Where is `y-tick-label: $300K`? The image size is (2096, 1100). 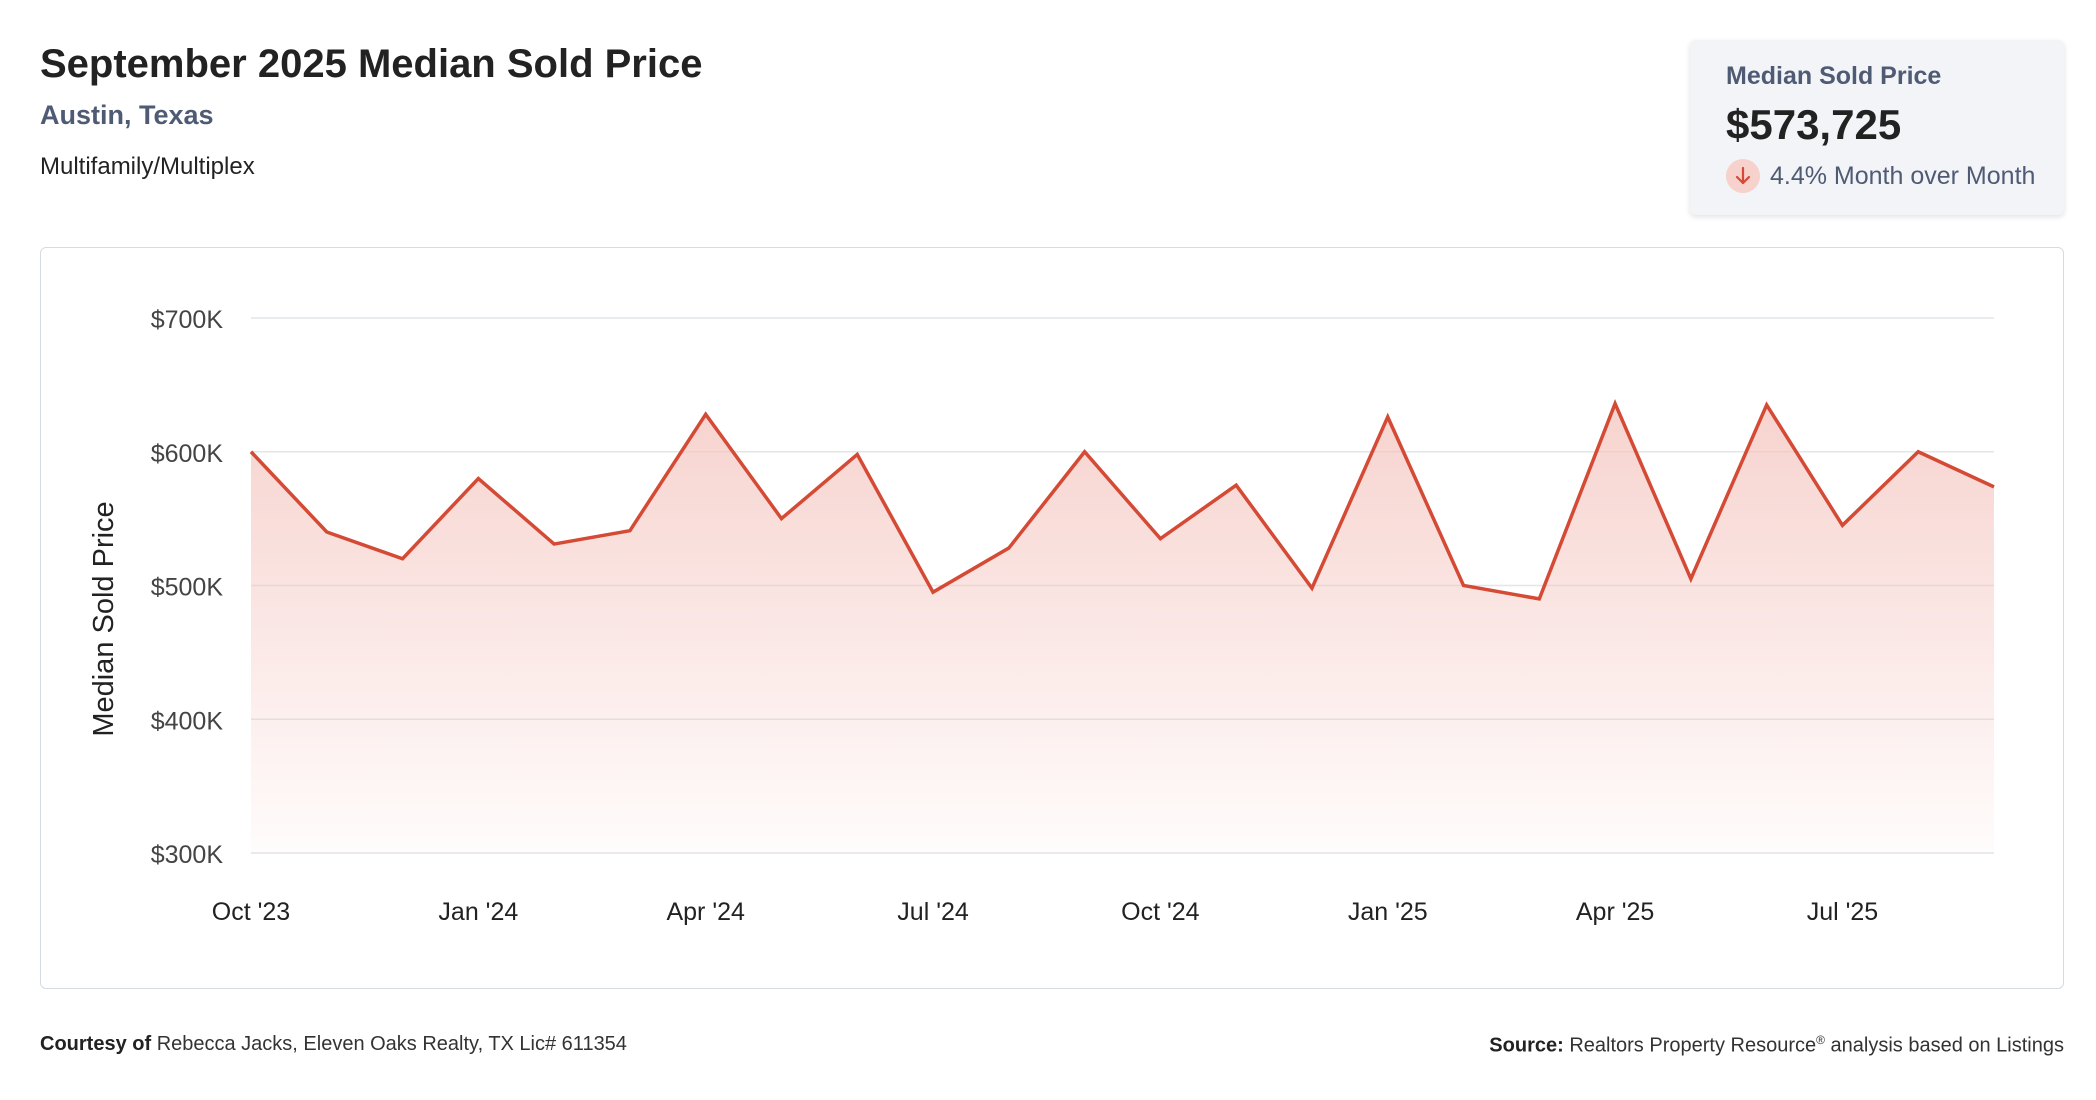
y-tick-label: $300K is located at coordinates (187, 855).